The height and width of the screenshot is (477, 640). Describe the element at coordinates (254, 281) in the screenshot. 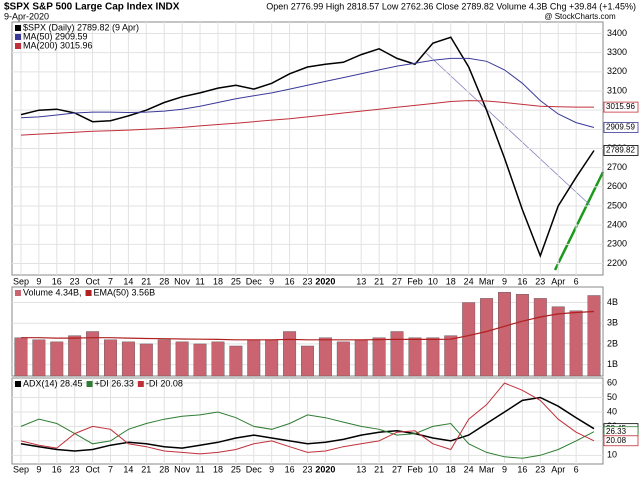

I see `x-tick-label: Dec` at that location.